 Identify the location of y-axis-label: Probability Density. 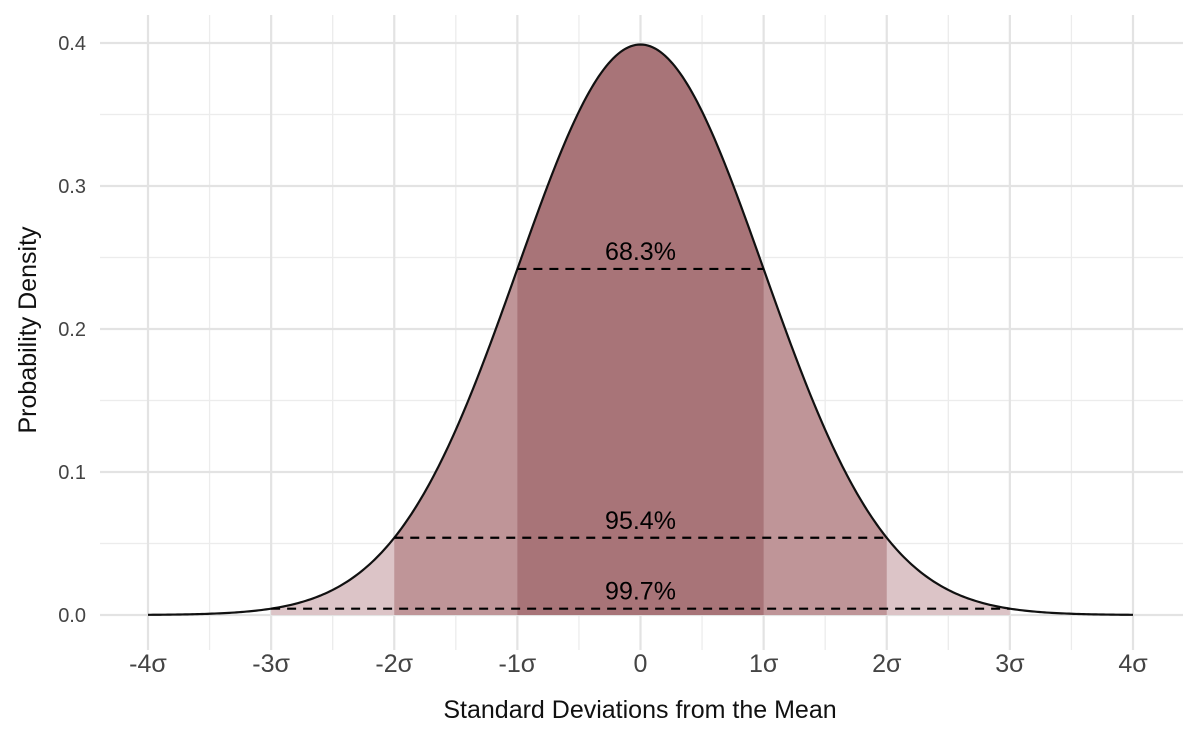
(28, 330).